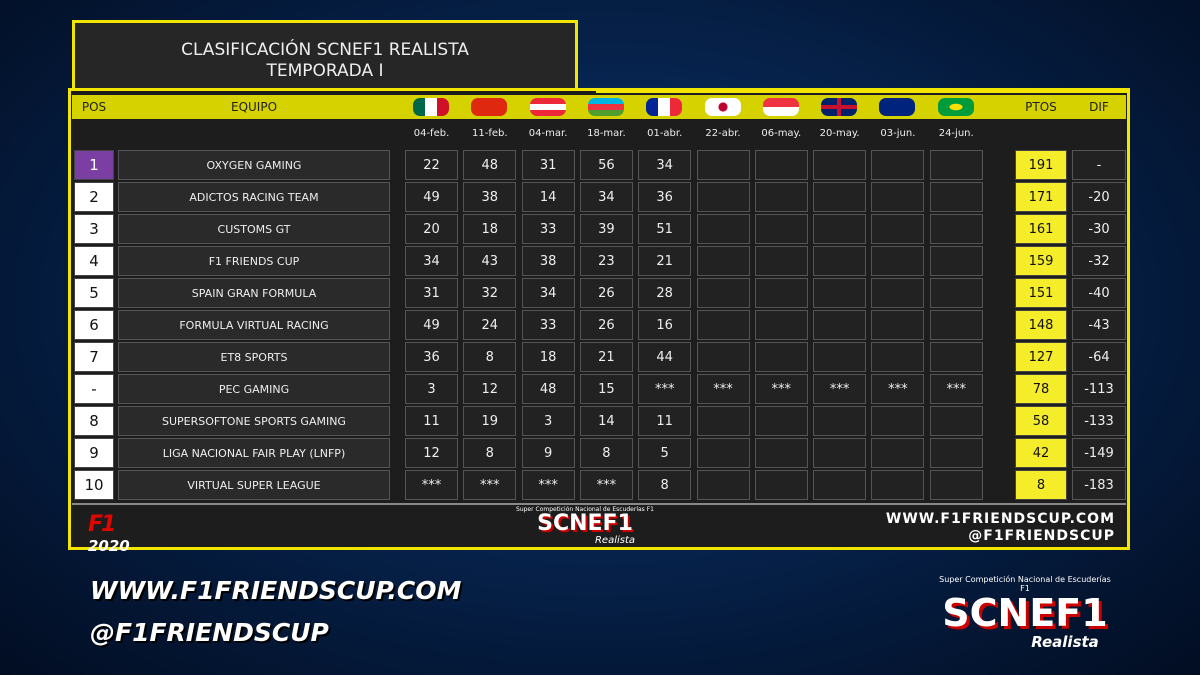 The height and width of the screenshot is (675, 1200). Describe the element at coordinates (1099, 229) in the screenshot. I see `dif-cell: -30` at that location.